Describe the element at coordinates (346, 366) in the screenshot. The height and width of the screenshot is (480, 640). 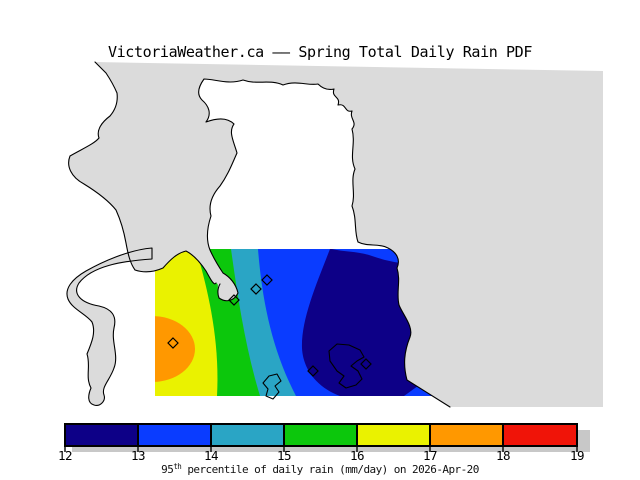
I see `discovery-island-outline` at that location.